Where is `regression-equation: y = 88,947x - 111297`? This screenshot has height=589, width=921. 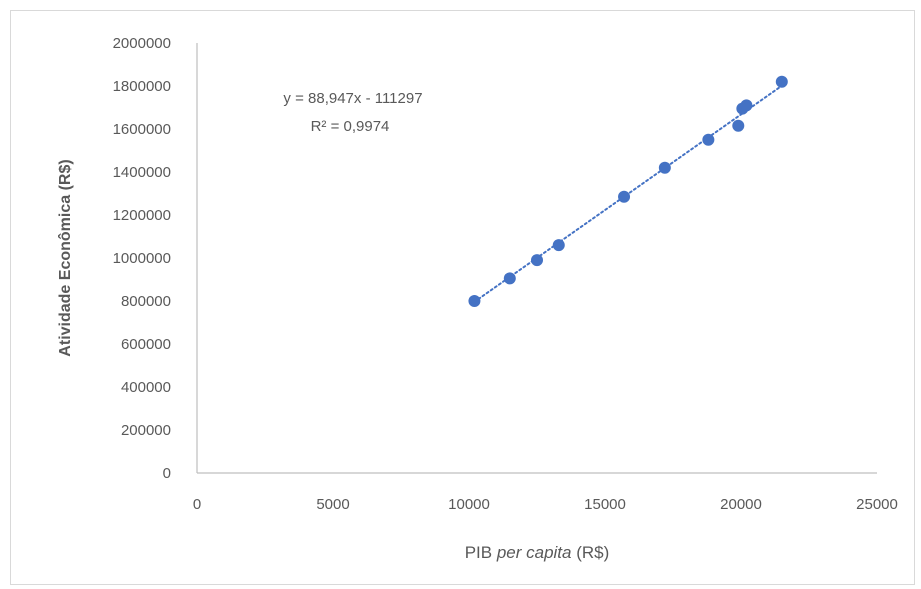 regression-equation: y = 88,947x - 111297 is located at coordinates (352, 98).